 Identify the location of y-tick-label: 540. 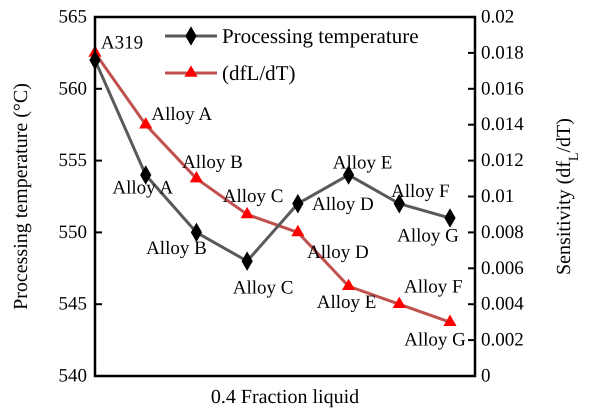
(72, 376).